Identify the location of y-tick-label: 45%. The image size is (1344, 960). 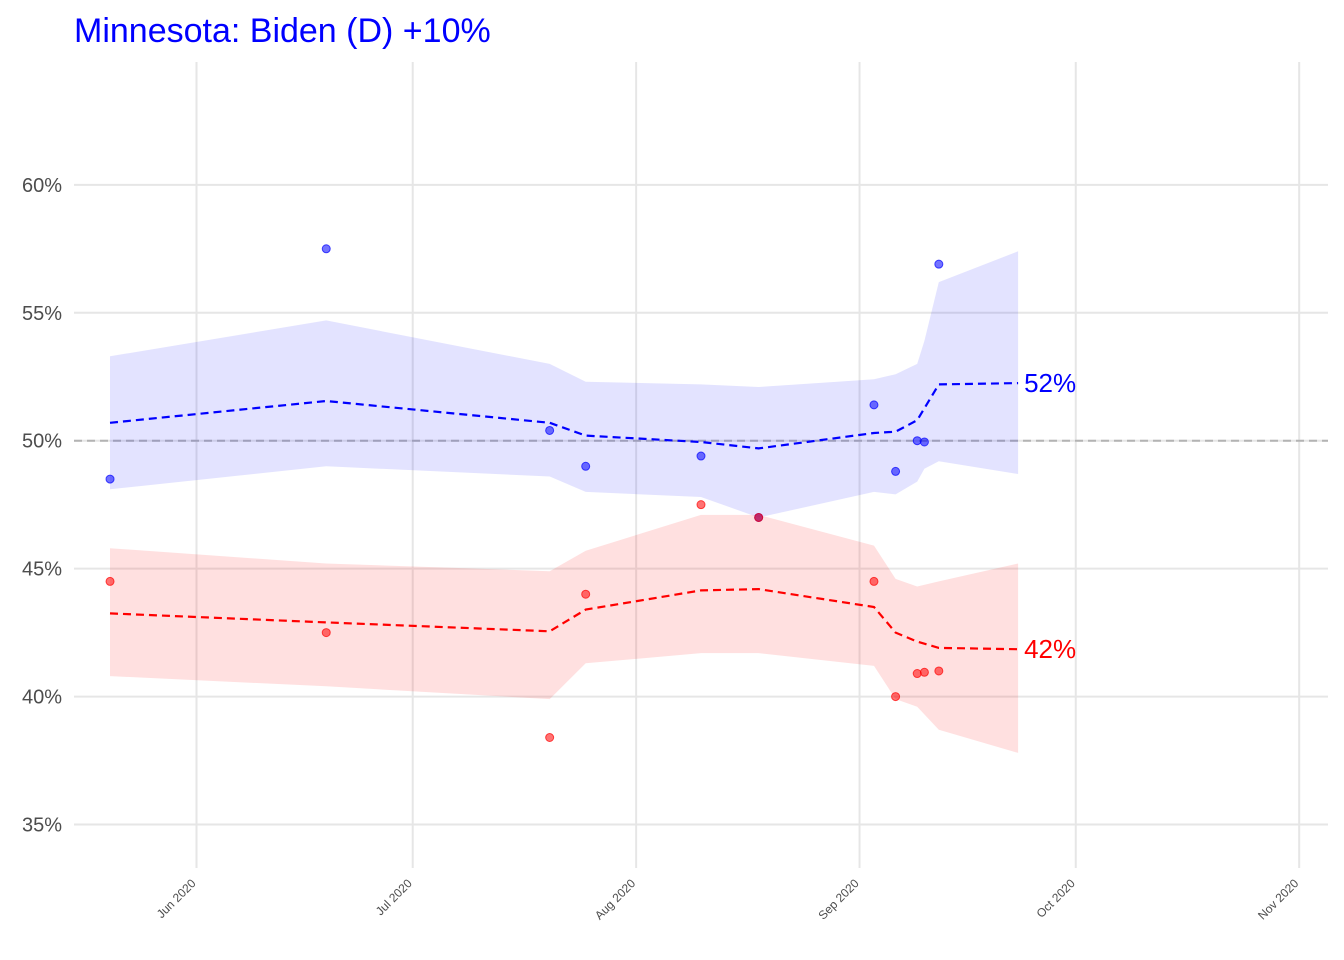
(42, 570).